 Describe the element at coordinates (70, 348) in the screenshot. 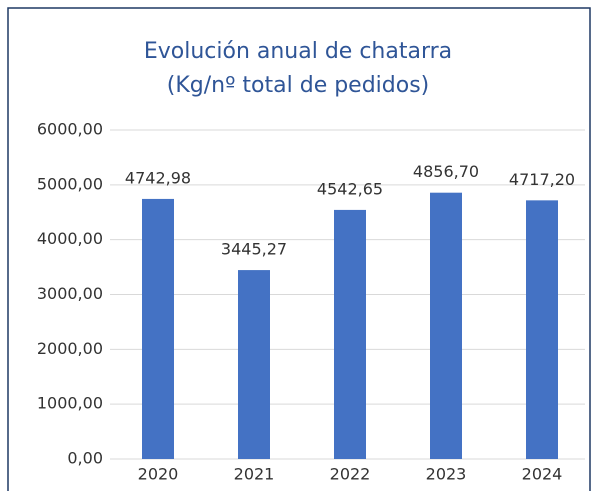

I see `y-tick-label: 2000,00` at that location.